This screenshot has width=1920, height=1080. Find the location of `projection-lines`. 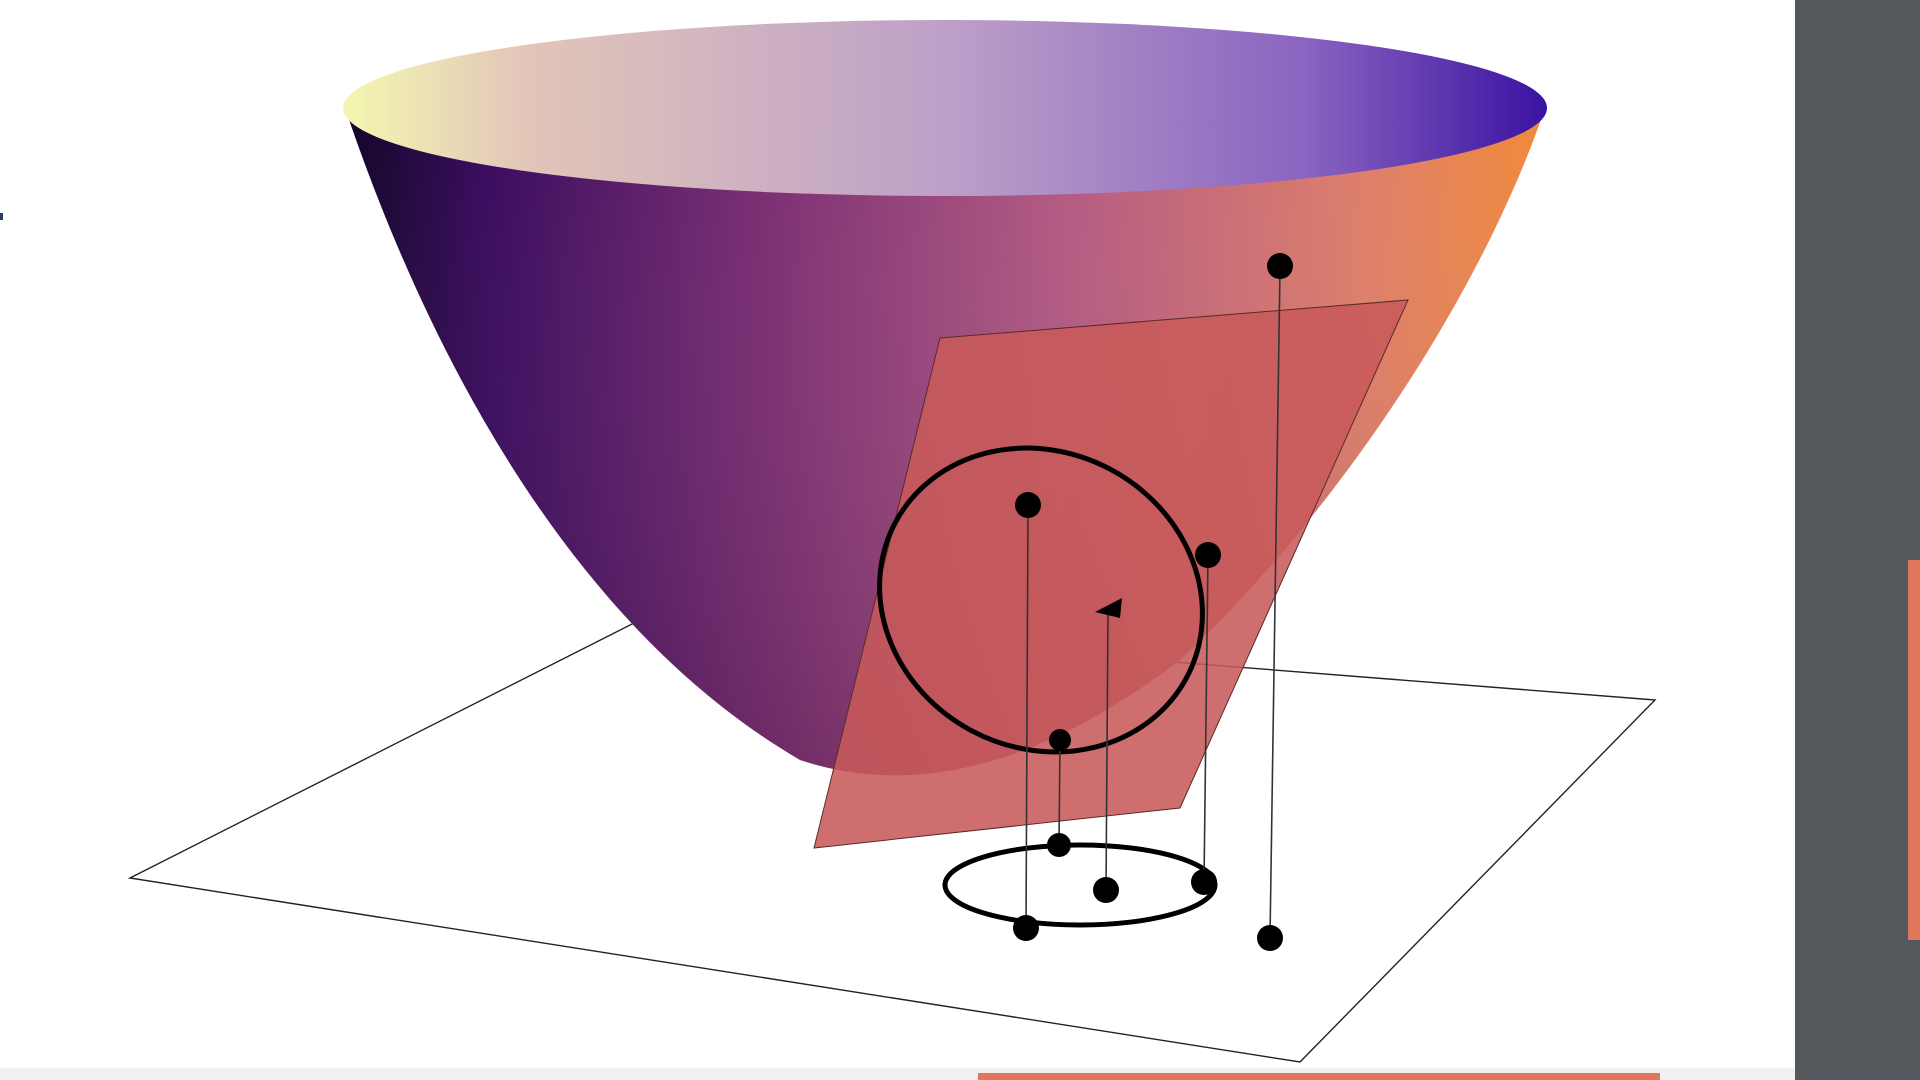

projection-lines is located at coordinates (1153, 603).